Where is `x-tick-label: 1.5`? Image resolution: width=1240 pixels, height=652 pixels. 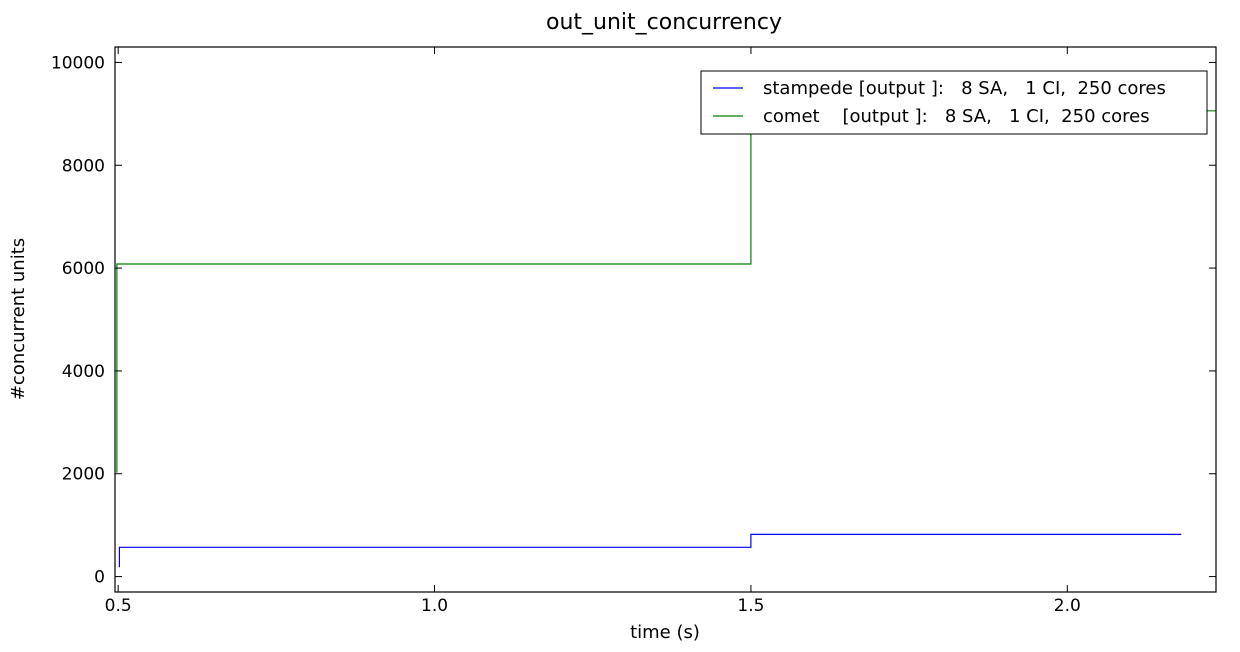
x-tick-label: 1.5 is located at coordinates (750, 606).